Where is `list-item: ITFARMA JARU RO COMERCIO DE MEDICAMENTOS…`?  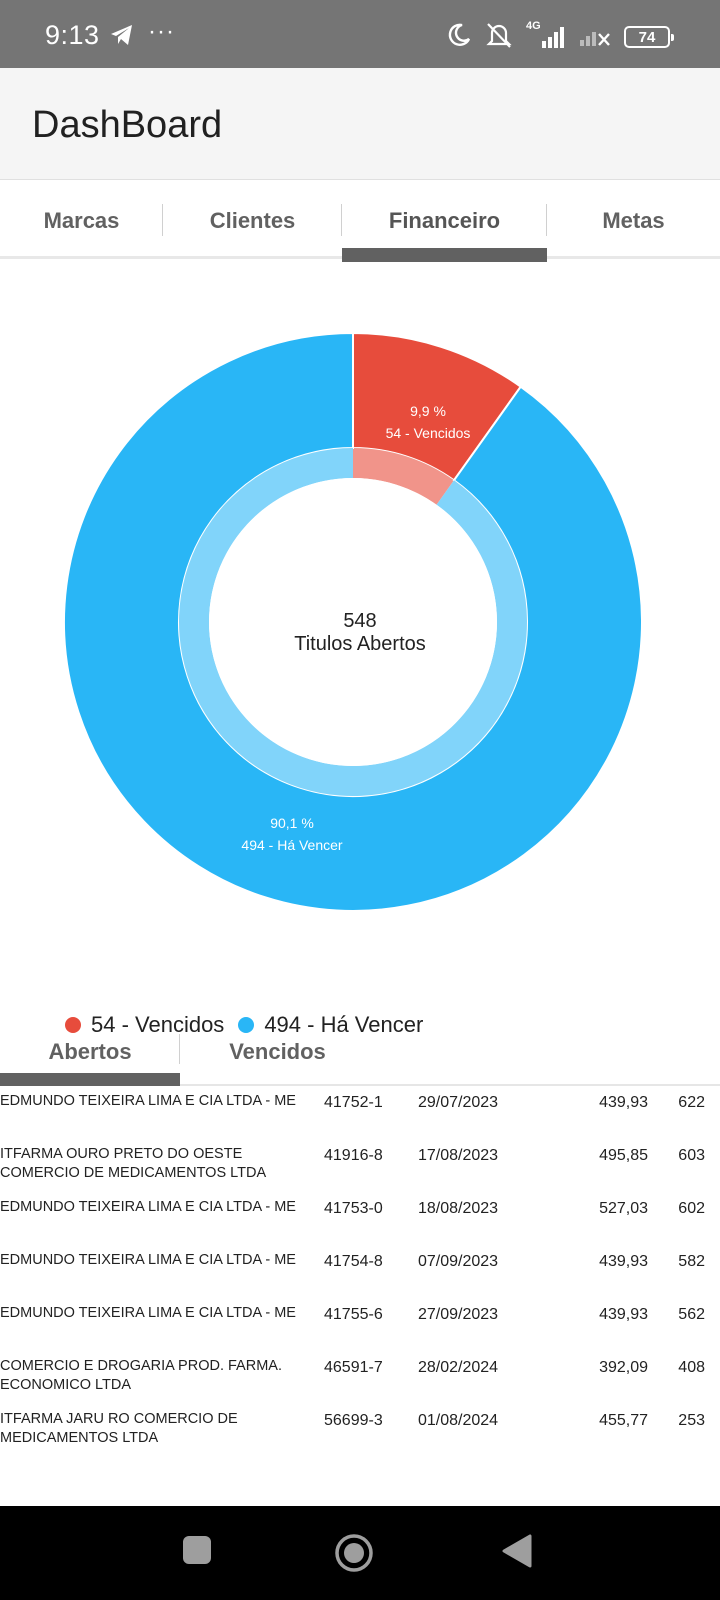 list-item: ITFARMA JARU RO COMERCIO DE MEDICAMENTOS… is located at coordinates (360, 1432).